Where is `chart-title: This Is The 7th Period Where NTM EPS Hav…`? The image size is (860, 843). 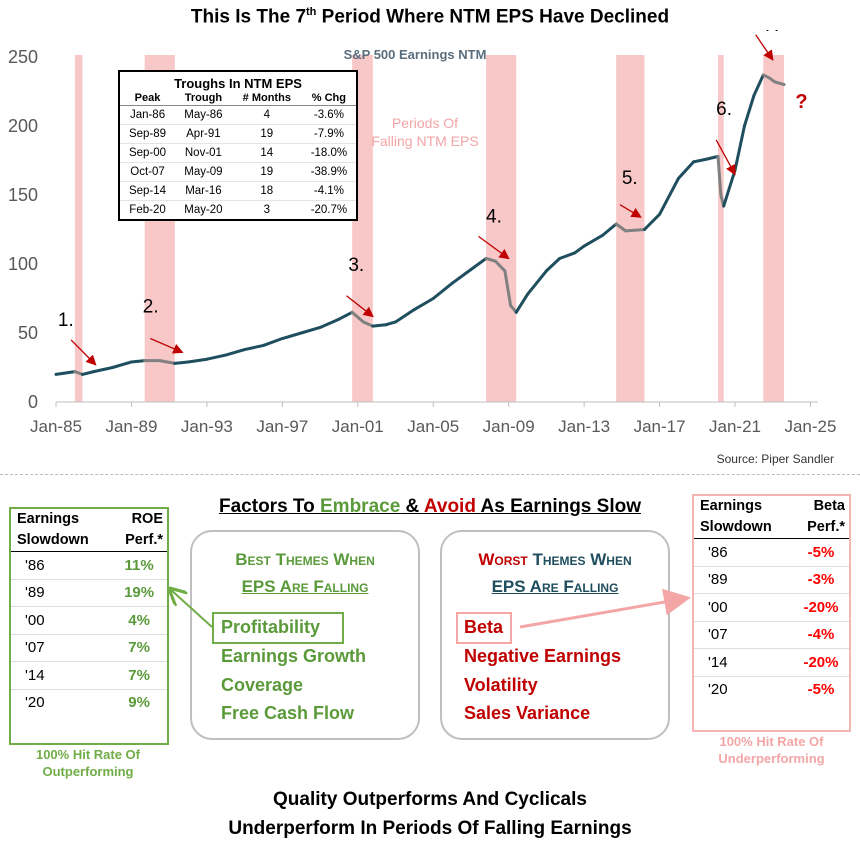
chart-title: This Is The 7th Period Where NTM EPS Hav… is located at coordinates (430, 17).